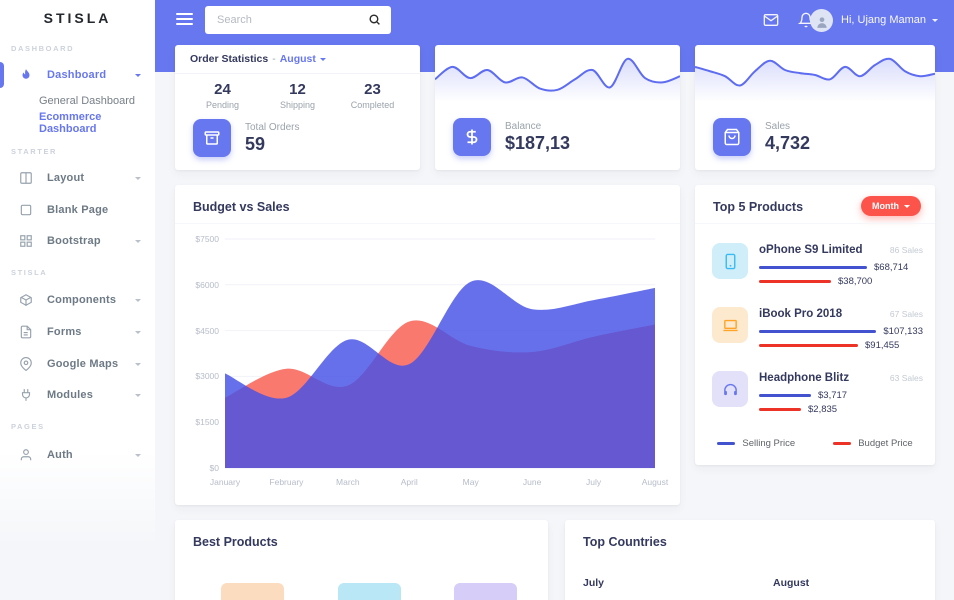 The image size is (954, 600). What do you see at coordinates (822, 20) in the screenshot?
I see `avatar` at bounding box center [822, 20].